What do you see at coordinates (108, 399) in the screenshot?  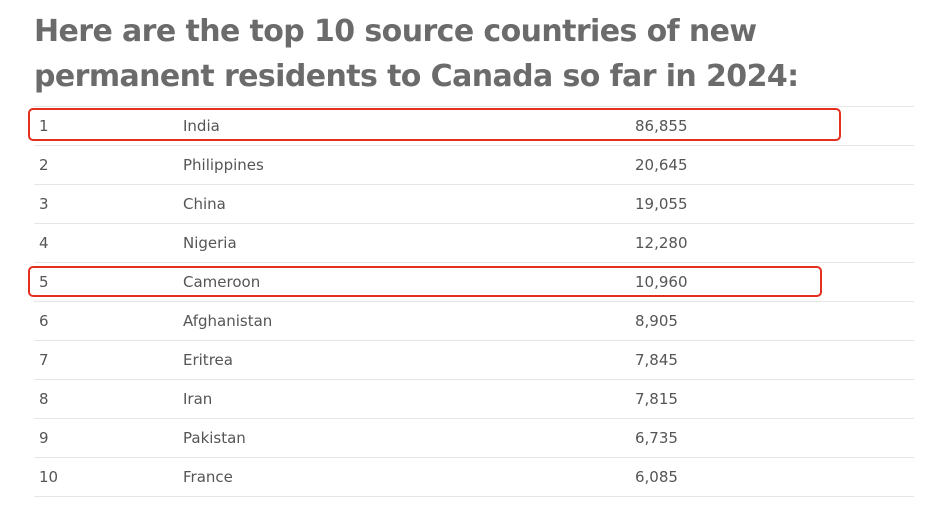 I see `rank-cell: 8` at bounding box center [108, 399].